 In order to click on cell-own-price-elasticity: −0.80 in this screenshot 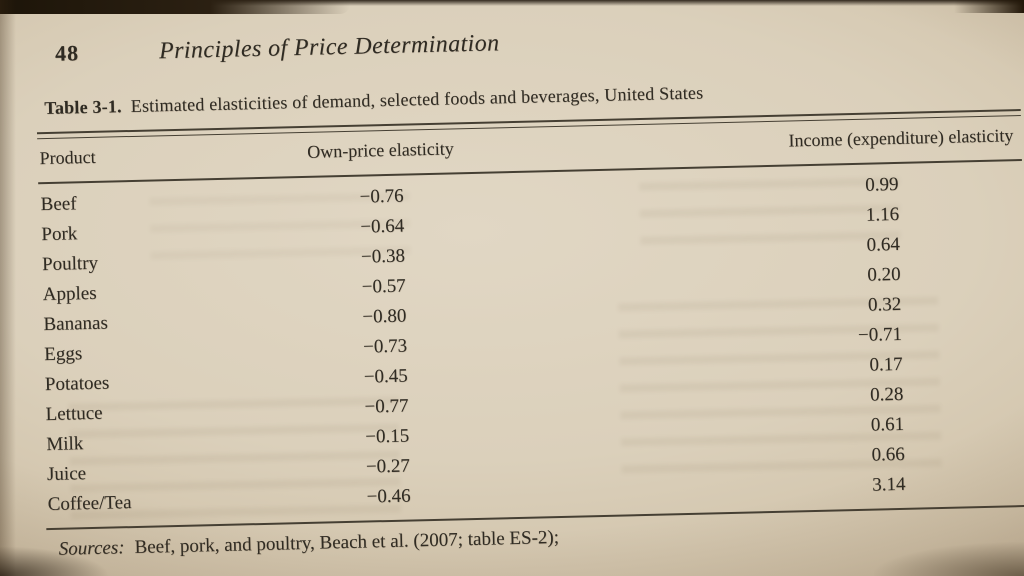, I will do `click(384, 316)`.